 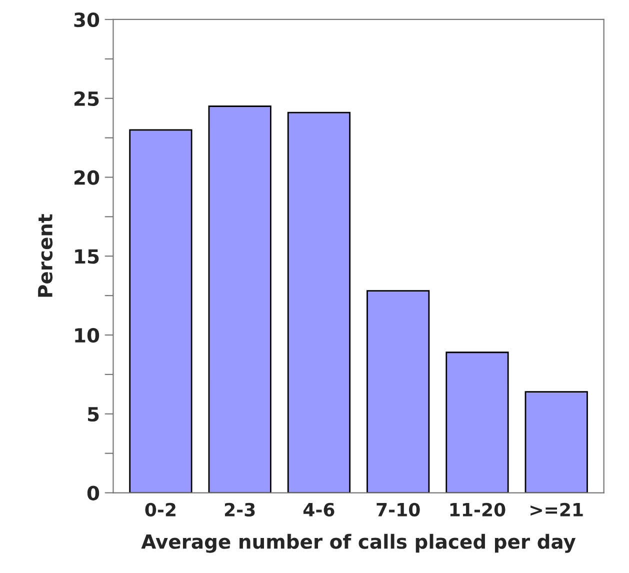 What do you see at coordinates (93, 493) in the screenshot?
I see `y-tick-label: 0` at bounding box center [93, 493].